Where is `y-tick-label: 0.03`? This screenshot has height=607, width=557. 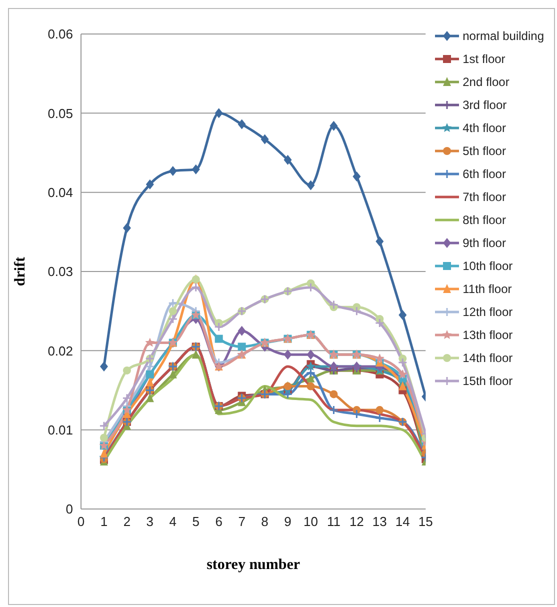
y-tick-label: 0.03 is located at coordinates (60, 272).